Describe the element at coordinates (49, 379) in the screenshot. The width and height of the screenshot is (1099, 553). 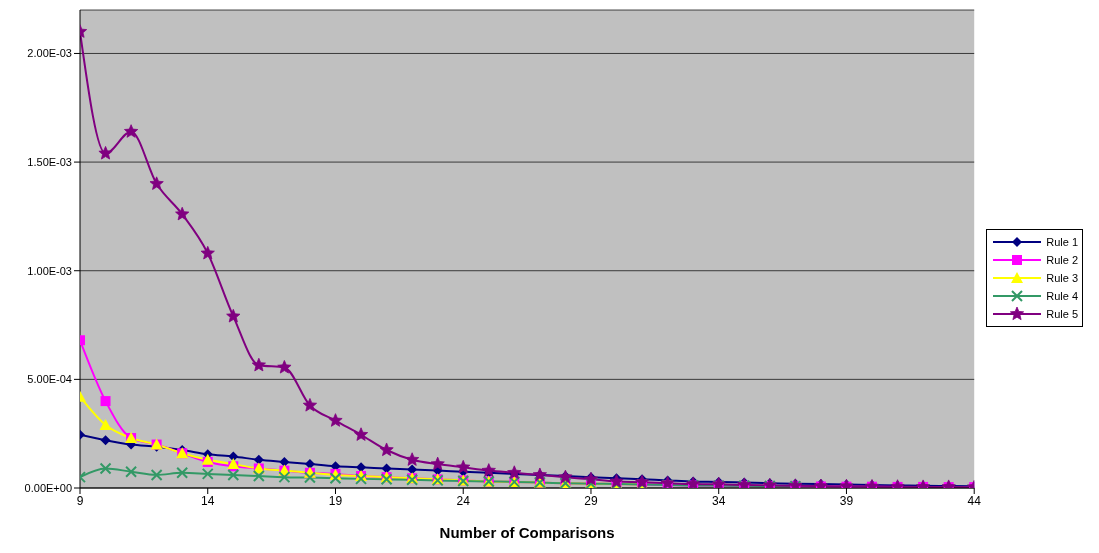
I see `y-tick-label: 5.00E-04` at that location.